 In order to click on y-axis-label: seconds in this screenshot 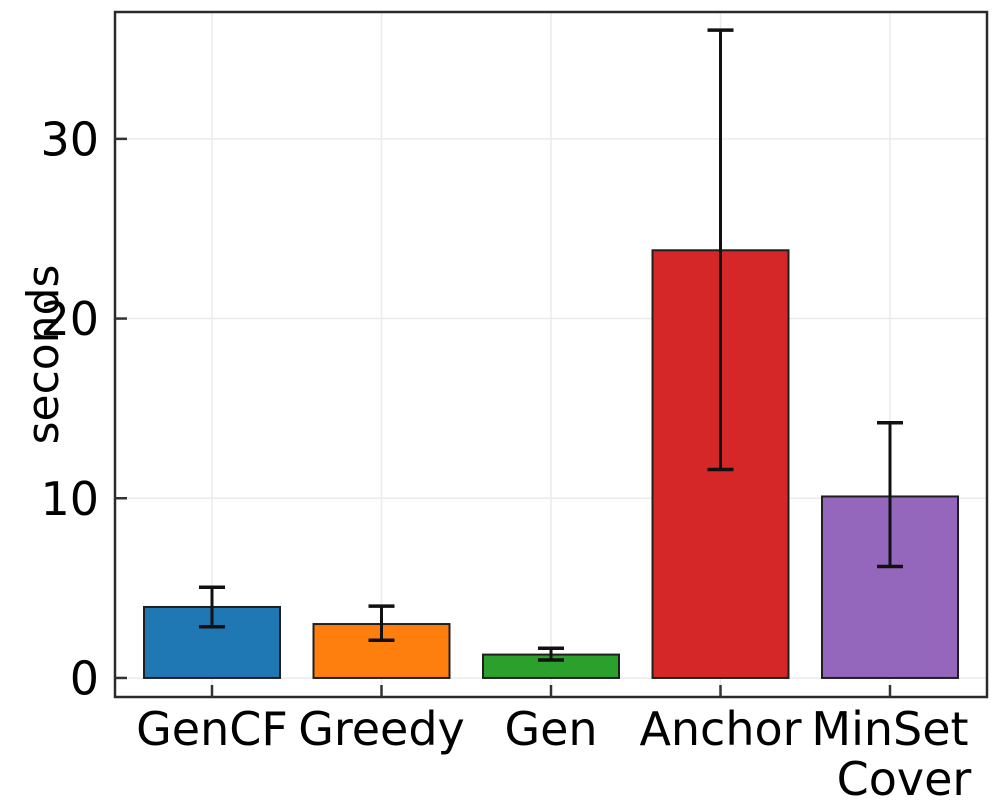, I will do `click(43, 355)`.